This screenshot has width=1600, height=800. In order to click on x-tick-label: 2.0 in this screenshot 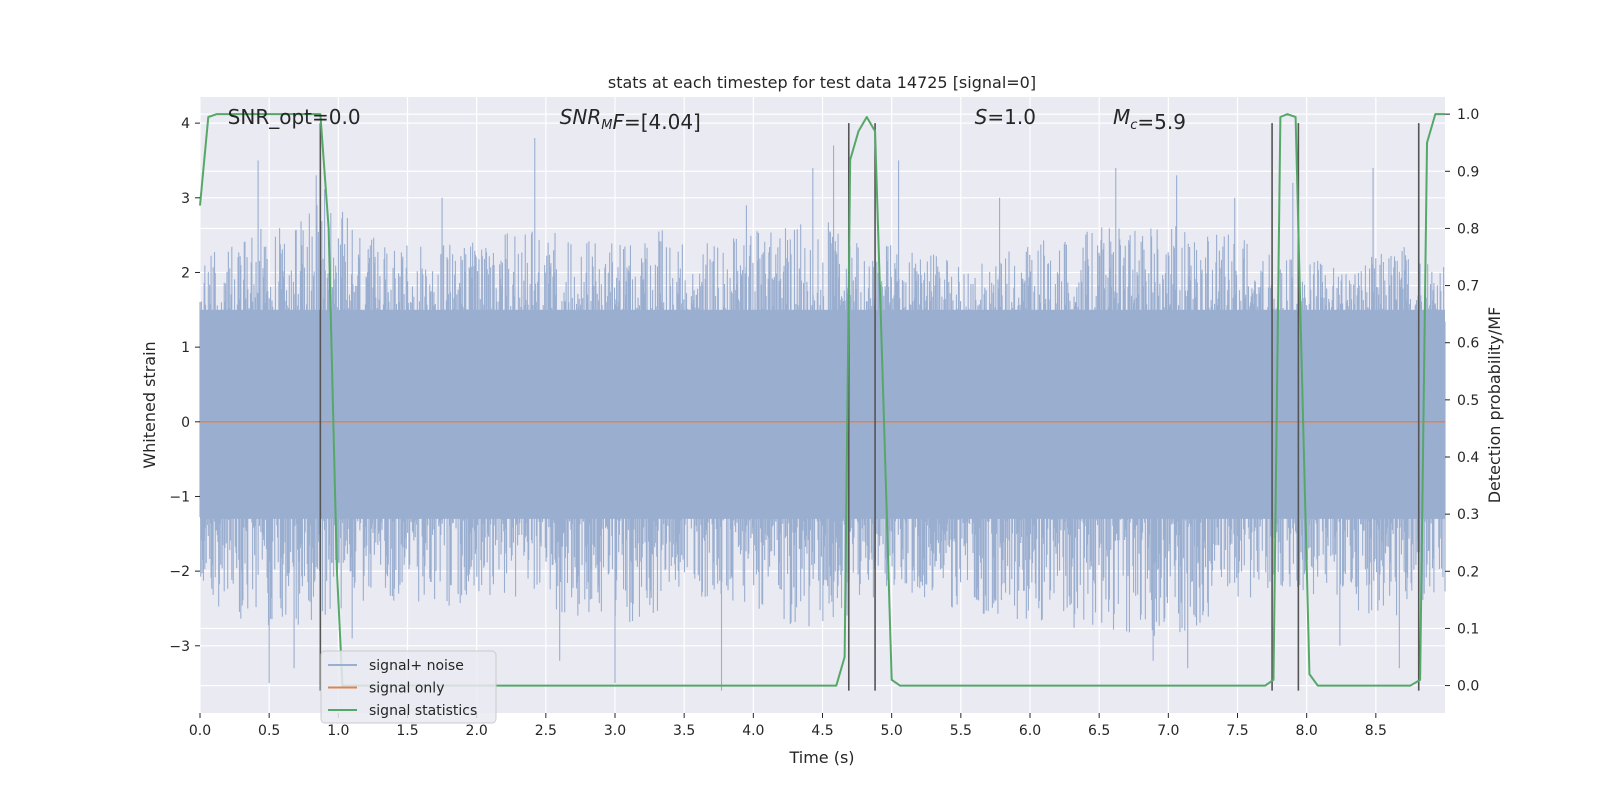, I will do `click(477, 731)`.